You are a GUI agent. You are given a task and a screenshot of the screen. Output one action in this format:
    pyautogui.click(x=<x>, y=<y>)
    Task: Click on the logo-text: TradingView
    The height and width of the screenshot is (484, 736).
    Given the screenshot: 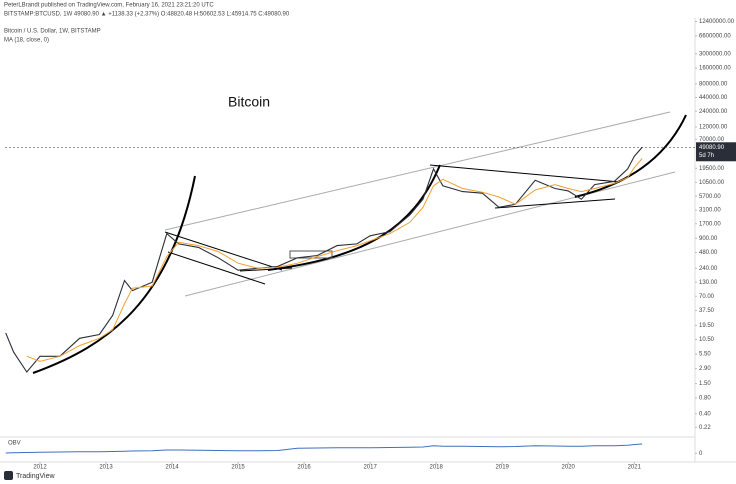 What is the action you would take?
    pyautogui.click(x=35, y=476)
    